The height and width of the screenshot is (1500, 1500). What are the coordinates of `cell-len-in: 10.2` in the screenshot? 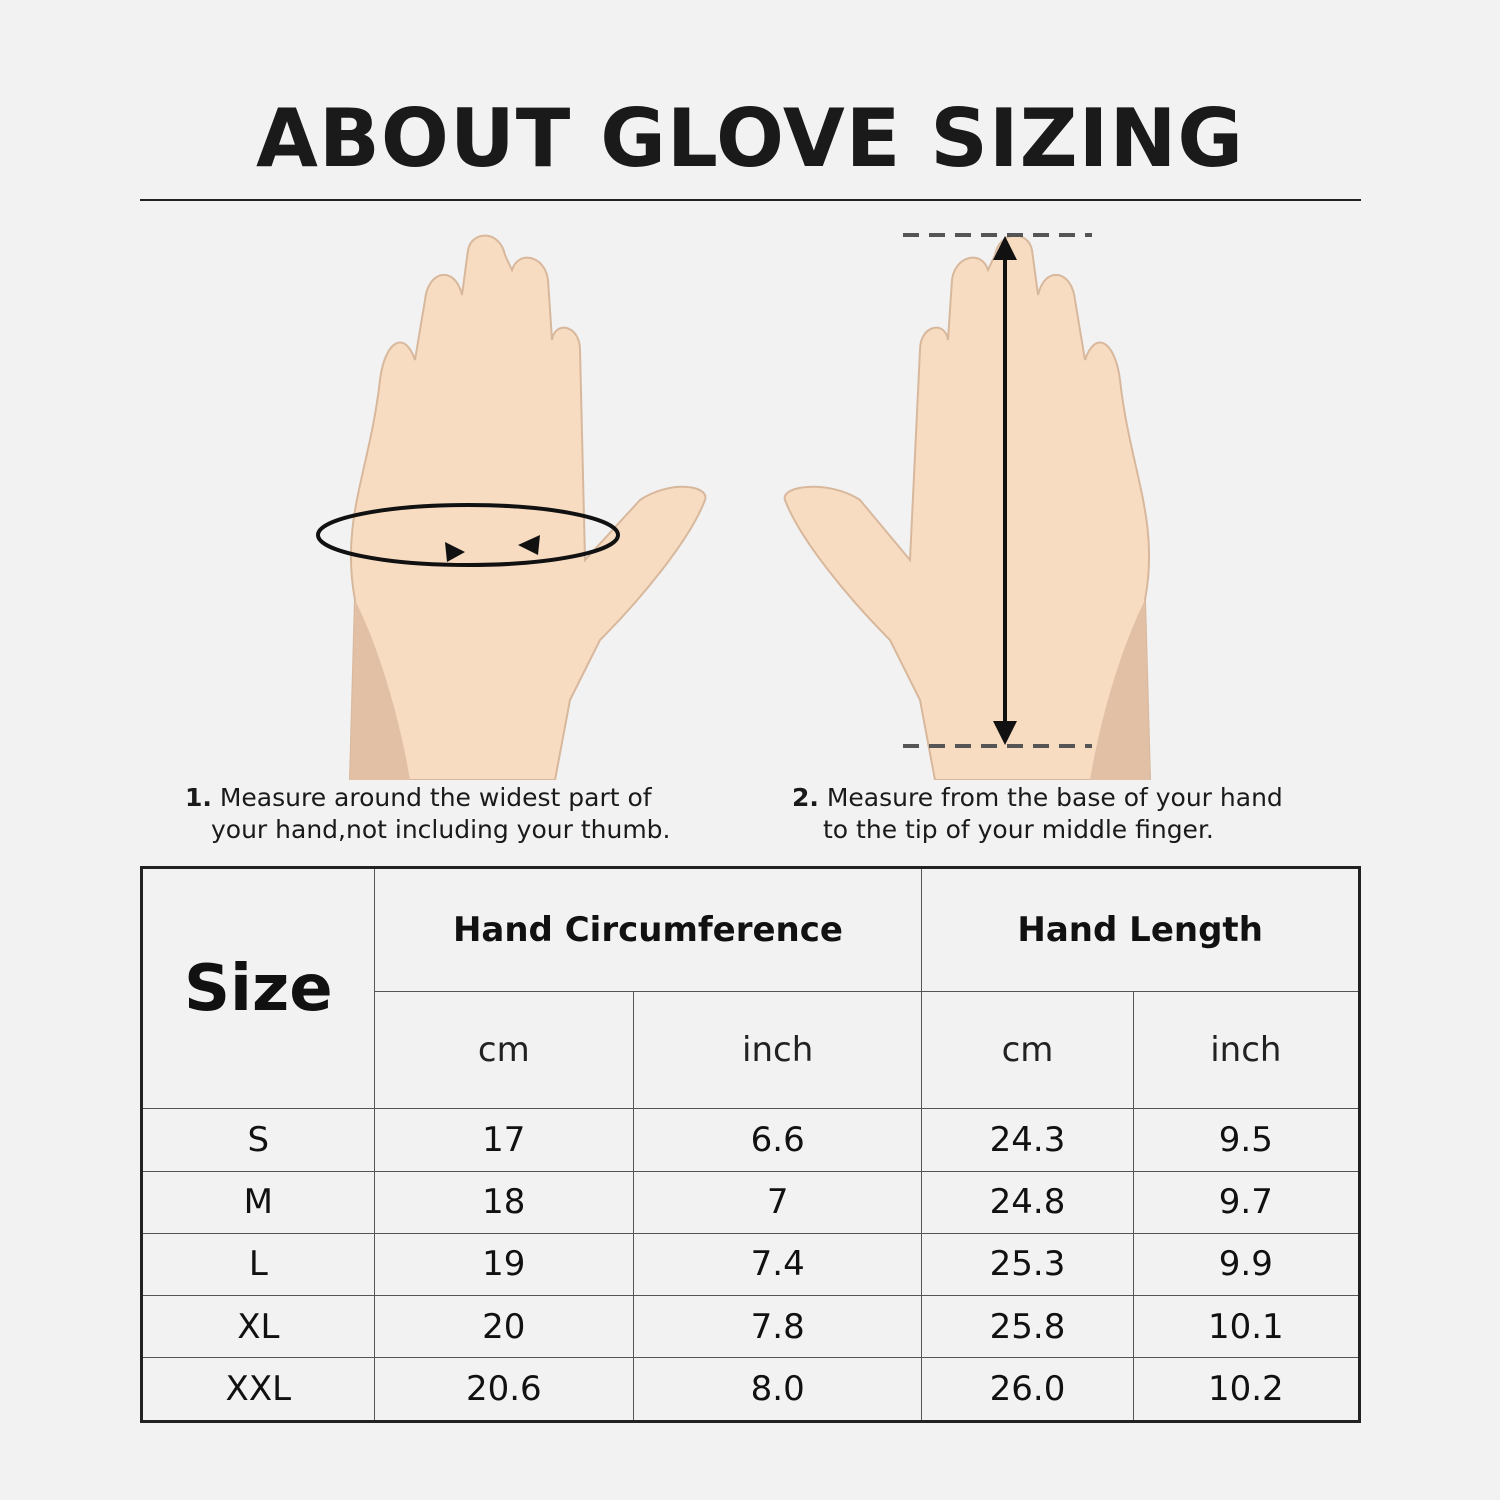 It's located at (1246, 1389).